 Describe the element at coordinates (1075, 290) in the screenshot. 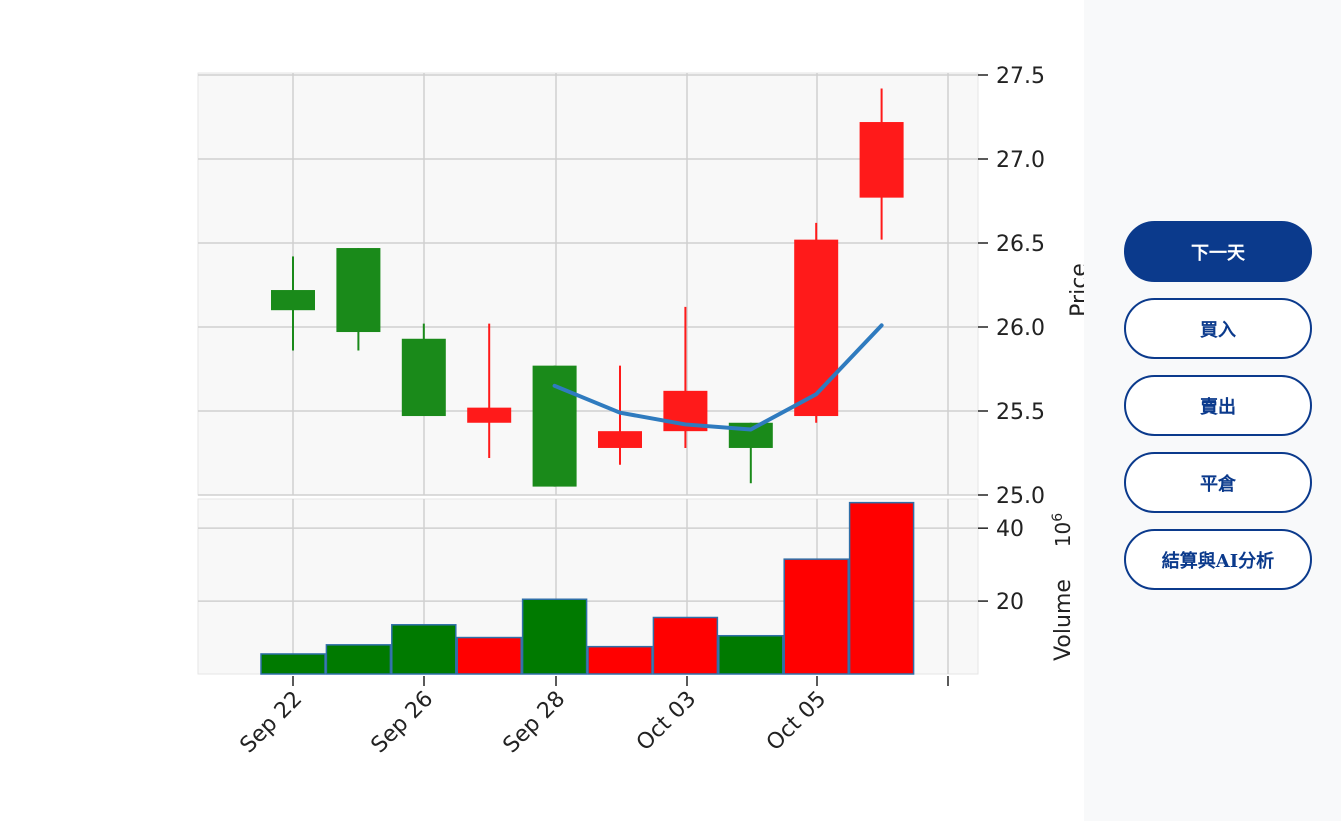

I see `price-axis-label: Price` at that location.